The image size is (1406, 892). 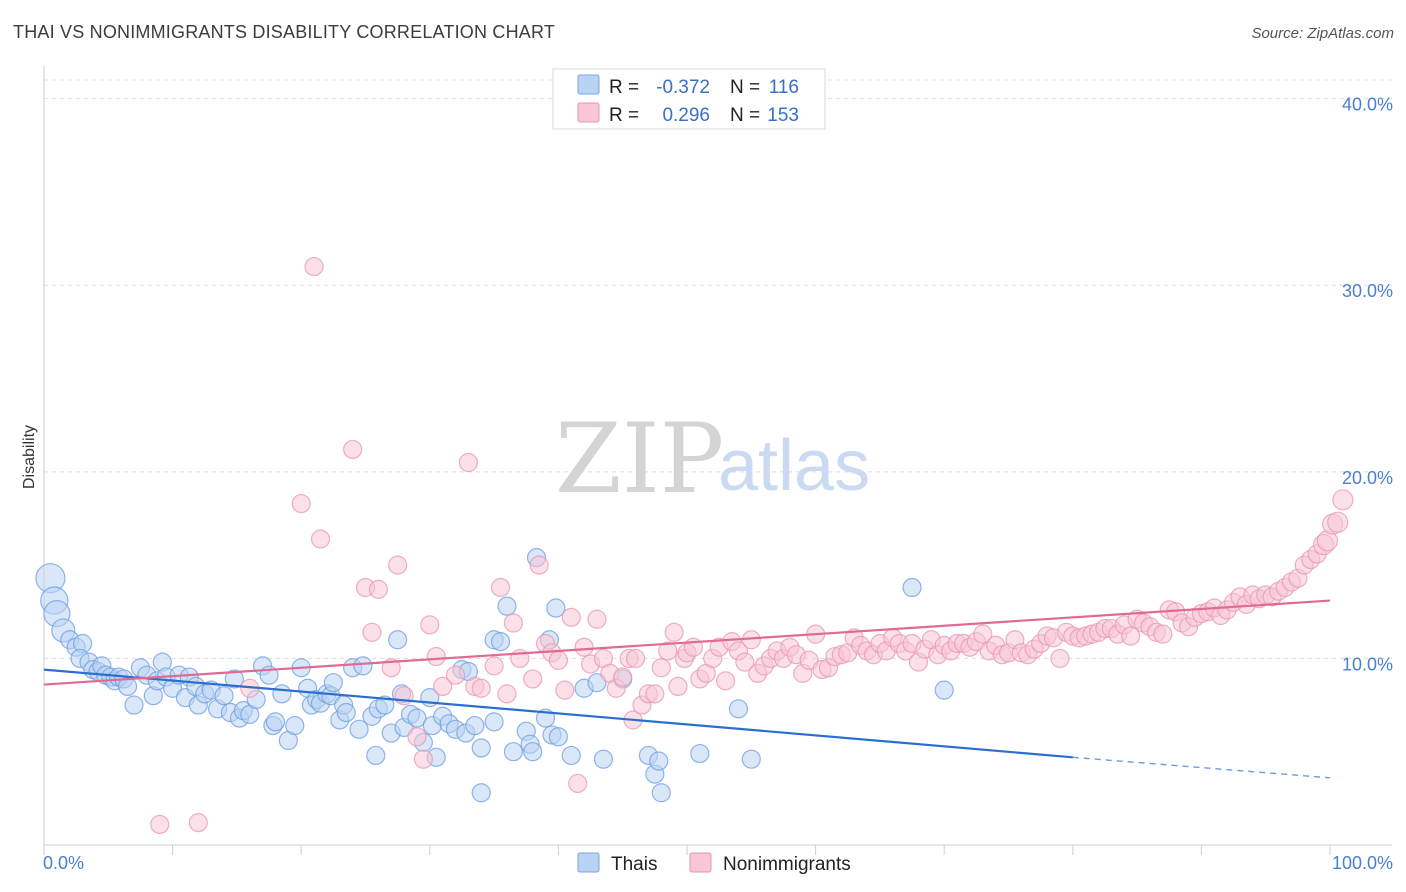 What do you see at coordinates (745, 87) in the screenshot?
I see `legend-n-label-thais: N =` at bounding box center [745, 87].